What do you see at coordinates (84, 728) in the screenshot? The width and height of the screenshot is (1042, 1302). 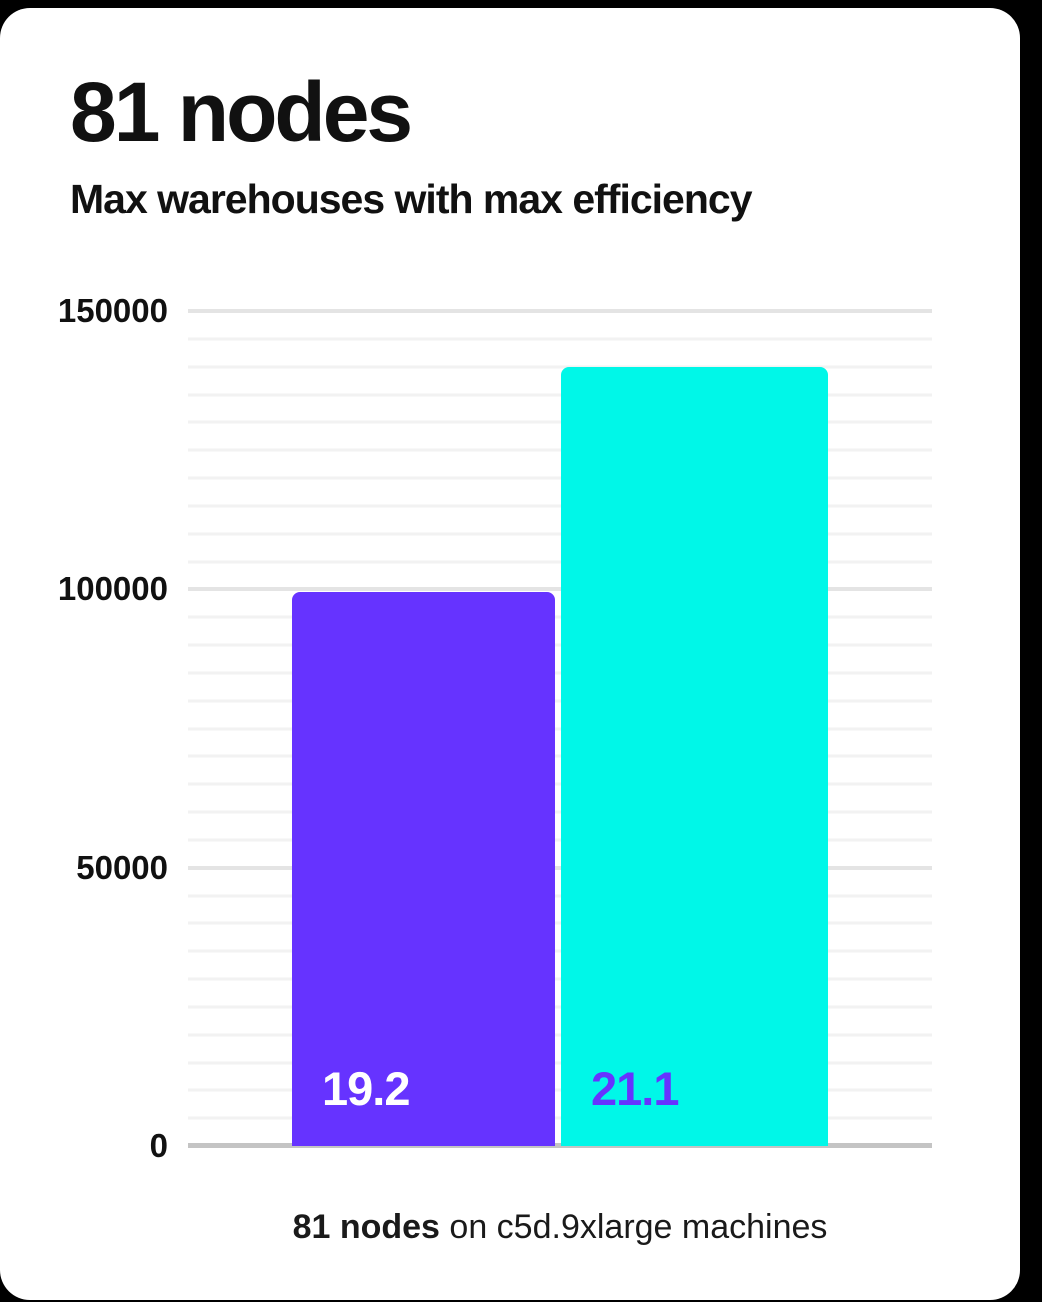 I see `y-axis: 150000 100000 50000 0` at bounding box center [84, 728].